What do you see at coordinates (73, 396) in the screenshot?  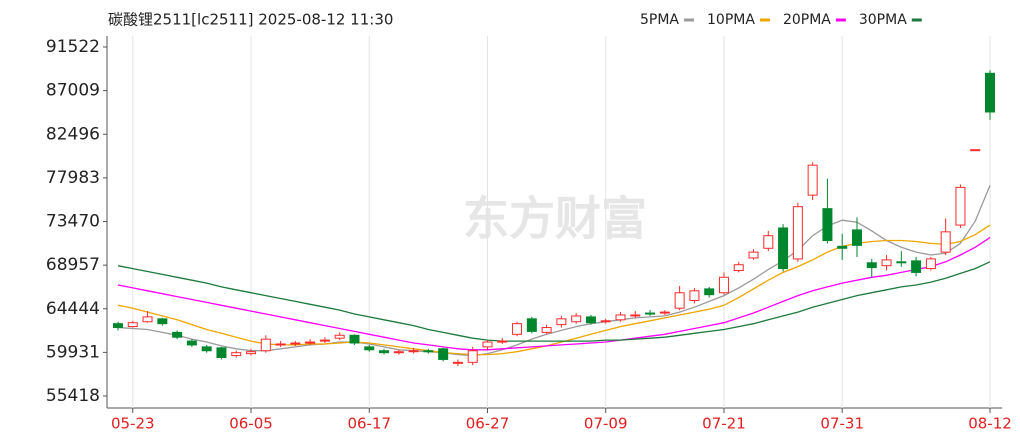 I see `y-tick-label: 55418` at bounding box center [73, 396].